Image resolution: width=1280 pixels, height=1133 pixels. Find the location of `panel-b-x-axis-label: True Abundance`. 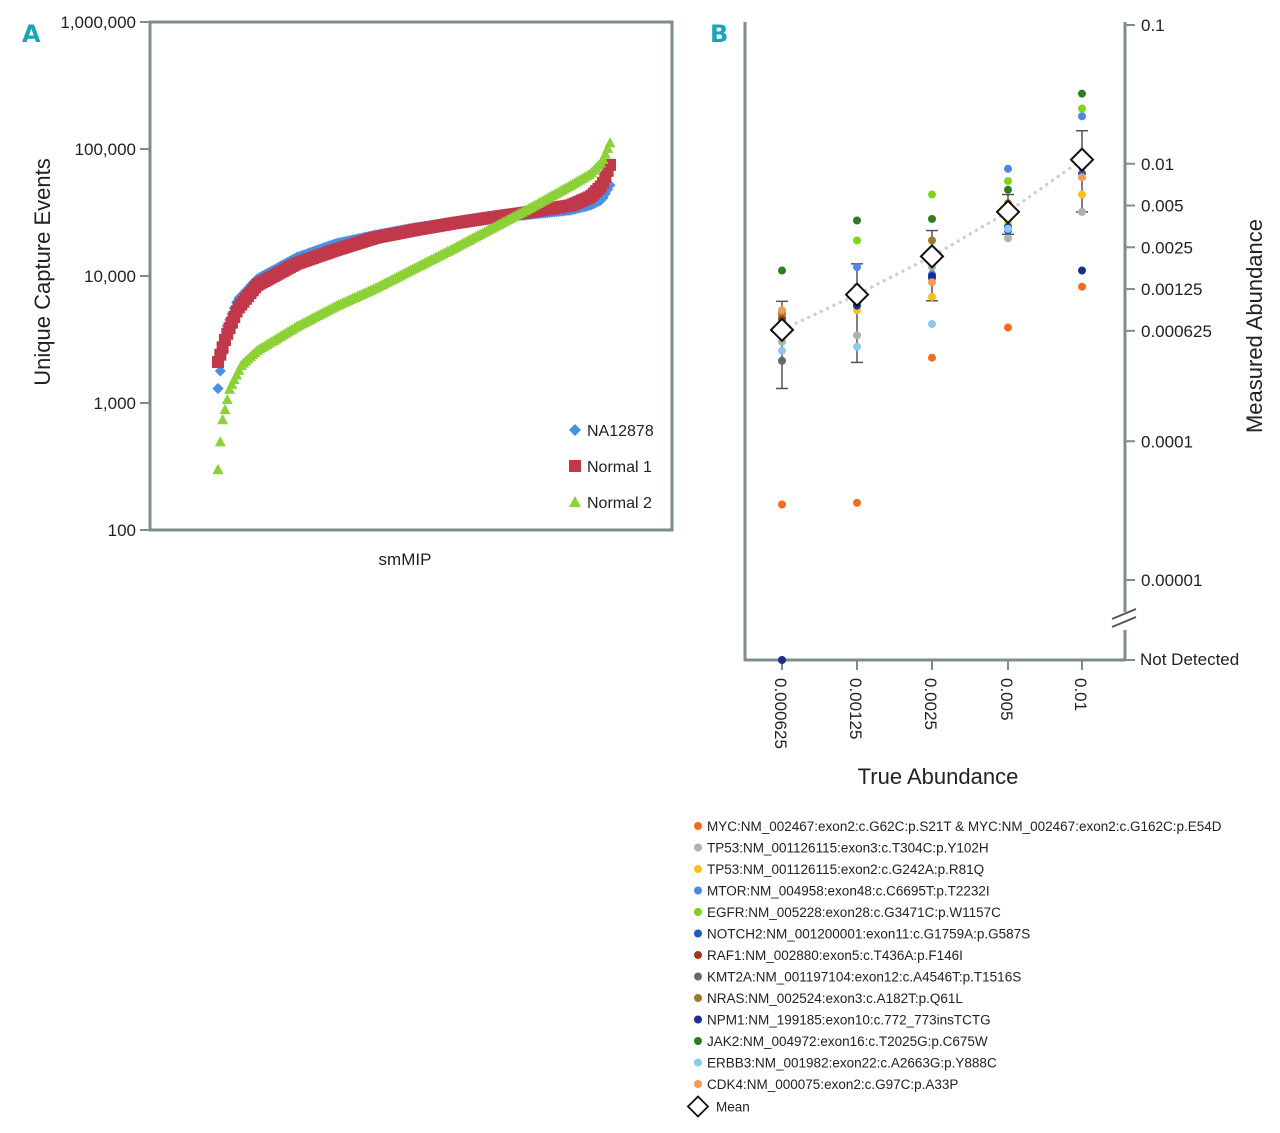

panel-b-x-axis-label: True Abundance is located at coordinates (938, 776).